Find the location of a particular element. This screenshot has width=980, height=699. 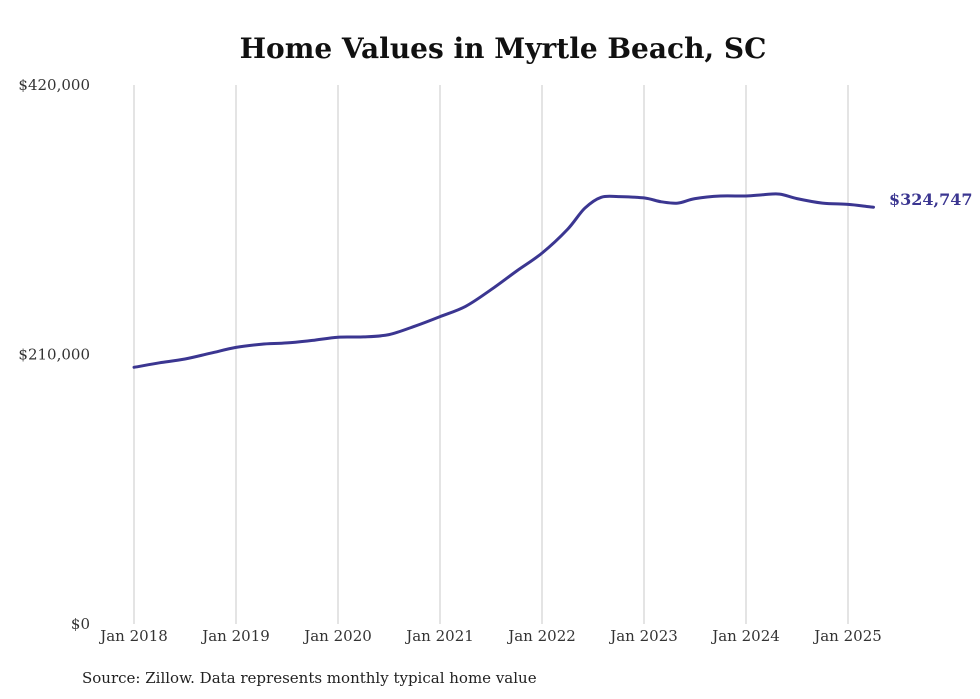

y-tick-label: $210,000 is located at coordinates (54, 355).